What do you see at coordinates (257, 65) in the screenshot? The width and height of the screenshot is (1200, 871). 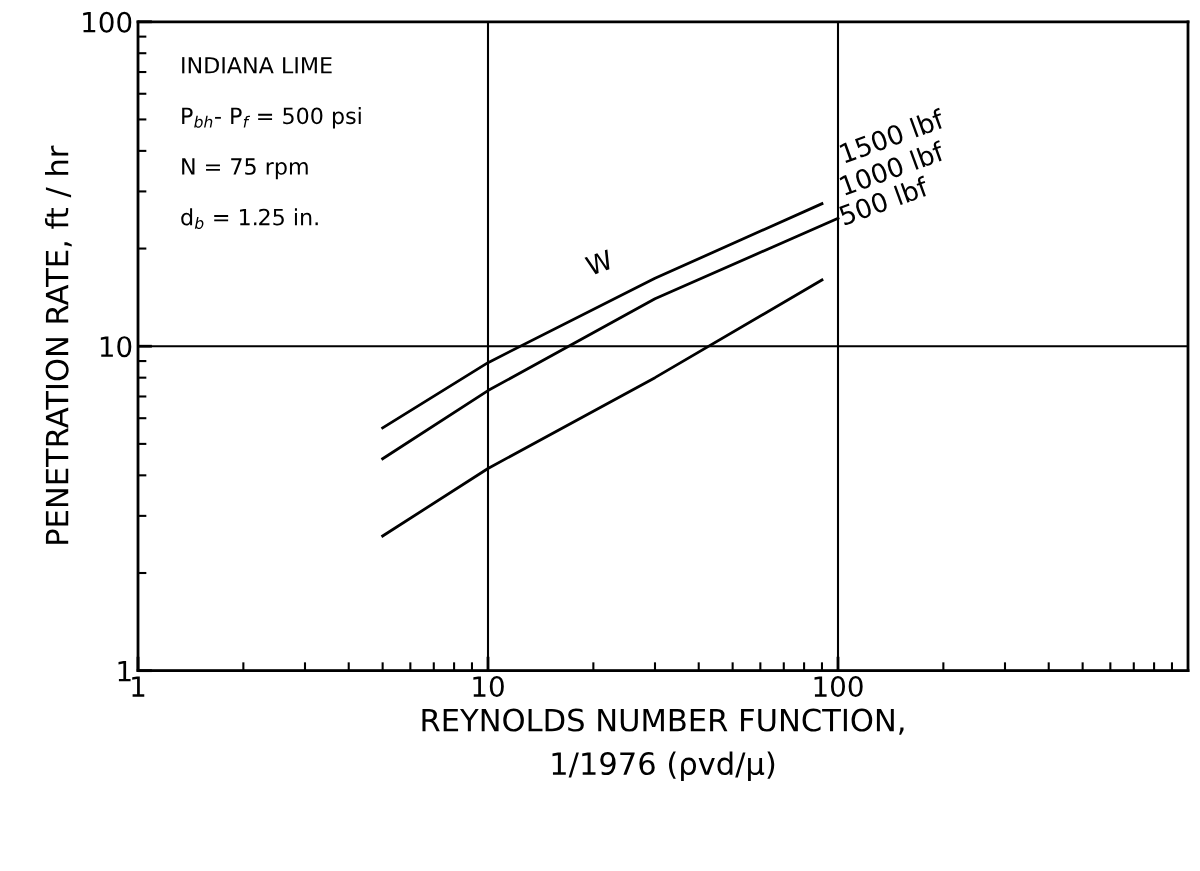 I see `annotation: INDIANA LIME` at bounding box center [257, 65].